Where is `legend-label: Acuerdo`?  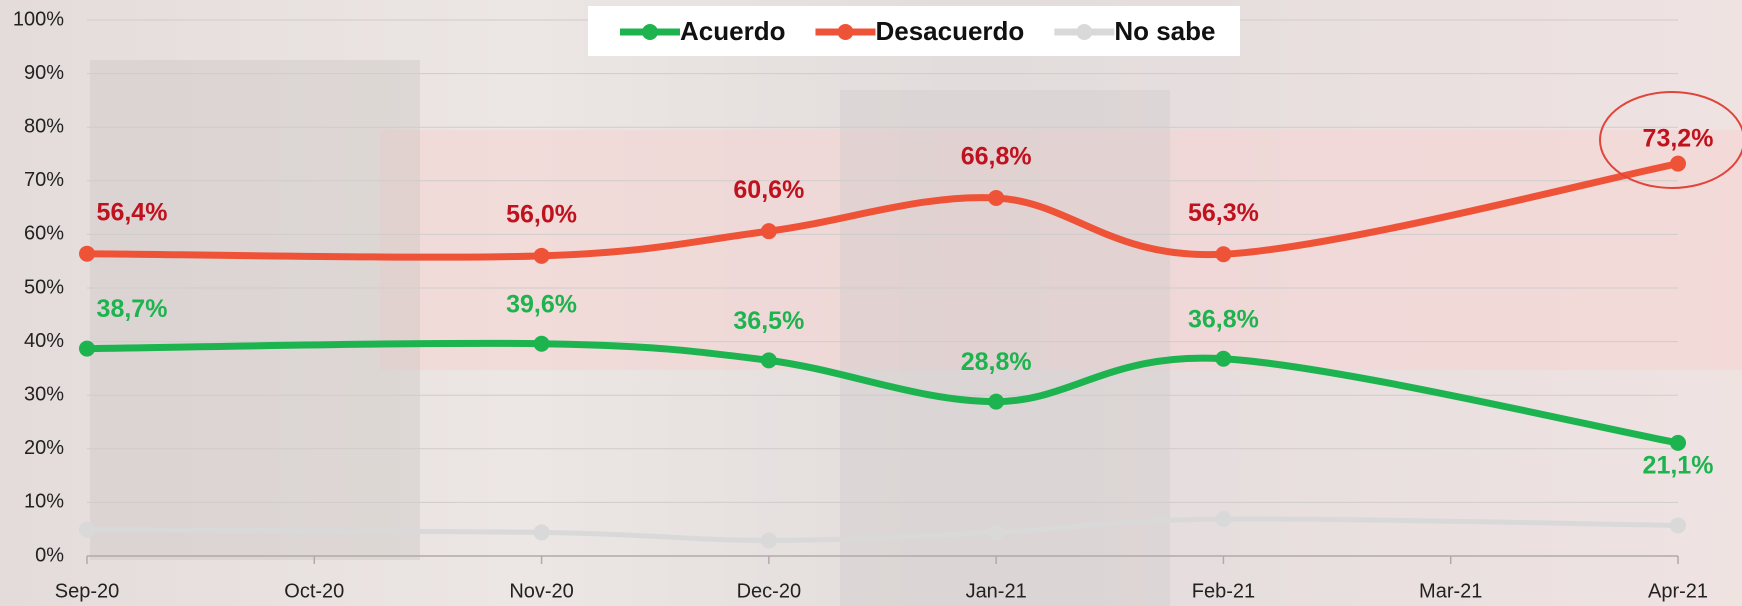
legend-label: Acuerdo is located at coordinates (732, 31).